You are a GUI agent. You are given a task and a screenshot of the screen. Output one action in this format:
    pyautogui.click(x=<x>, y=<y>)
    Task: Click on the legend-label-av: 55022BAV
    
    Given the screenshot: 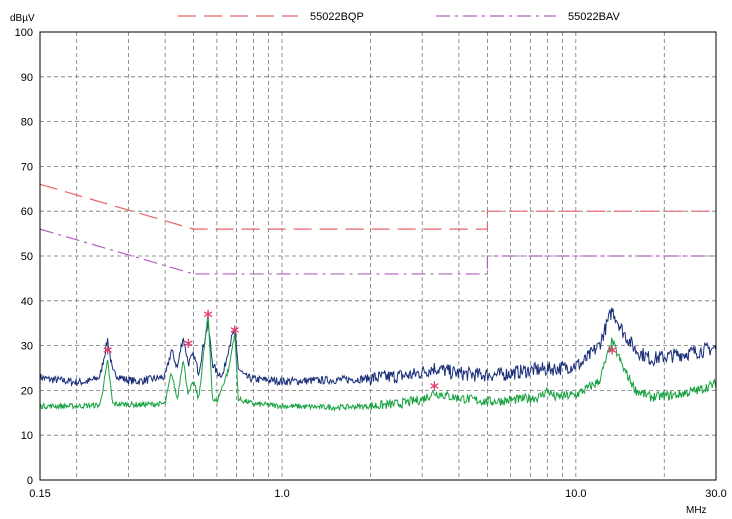 What is the action you would take?
    pyautogui.click(x=594, y=17)
    